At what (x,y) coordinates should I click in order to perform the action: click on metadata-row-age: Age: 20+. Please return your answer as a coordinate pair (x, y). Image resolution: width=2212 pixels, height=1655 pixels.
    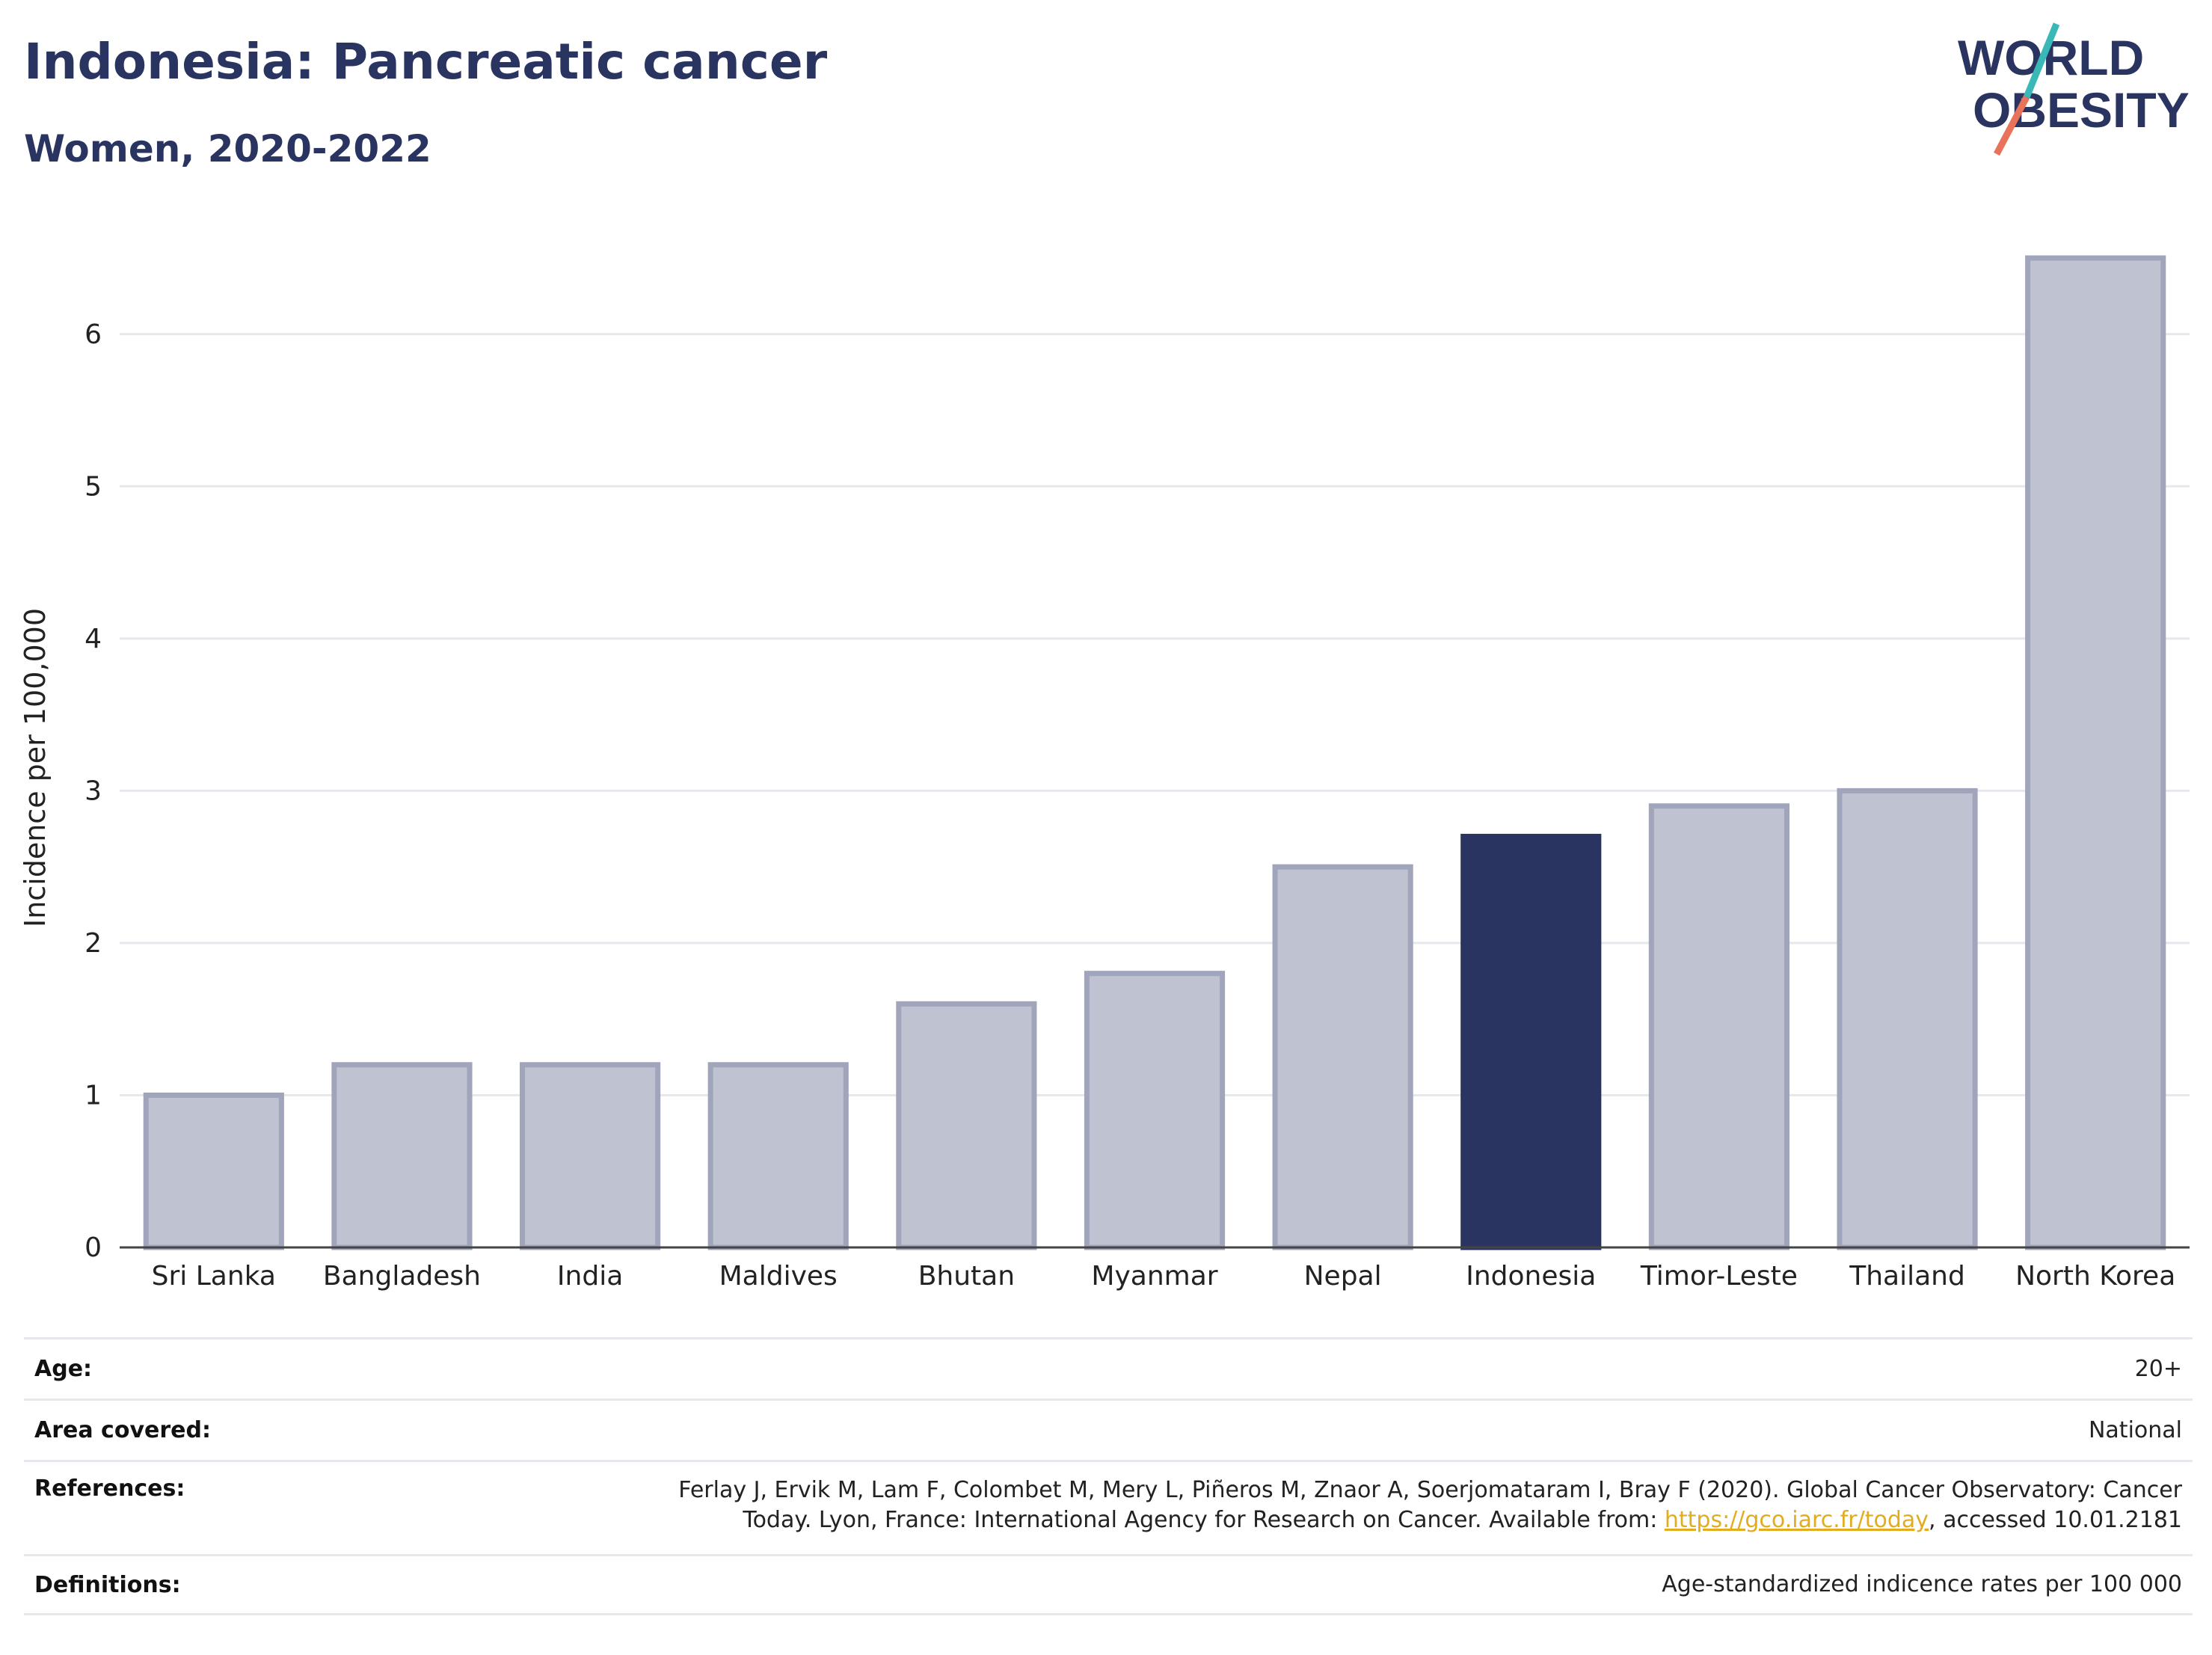
    Looking at the image, I should click on (1108, 1367).